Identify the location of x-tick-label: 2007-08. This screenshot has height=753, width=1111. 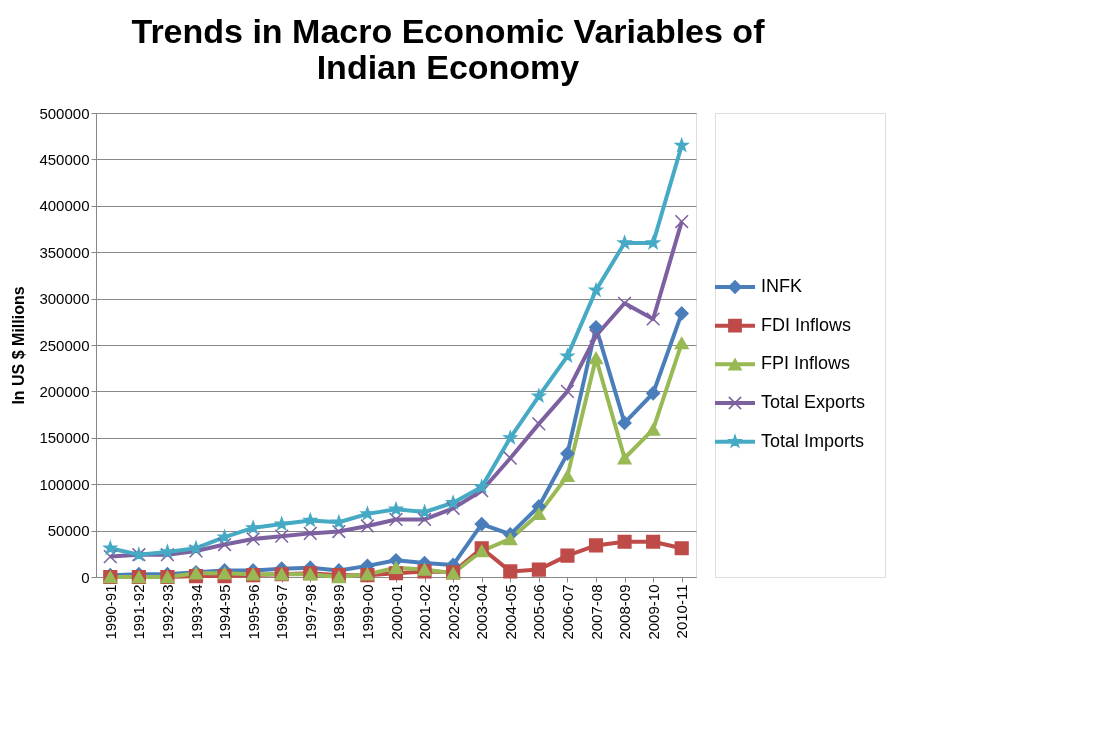
(596, 612).